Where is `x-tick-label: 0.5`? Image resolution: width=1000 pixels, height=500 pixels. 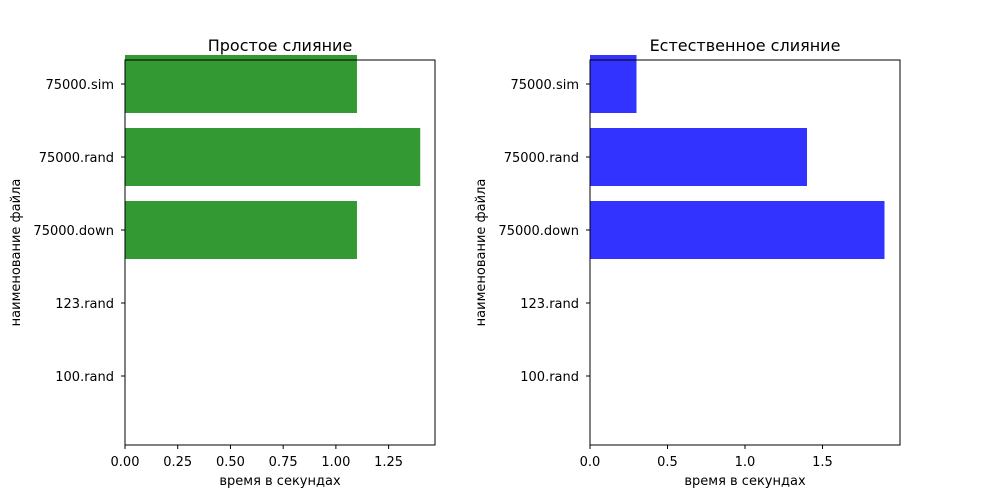 x-tick-label: 0.5 is located at coordinates (667, 462).